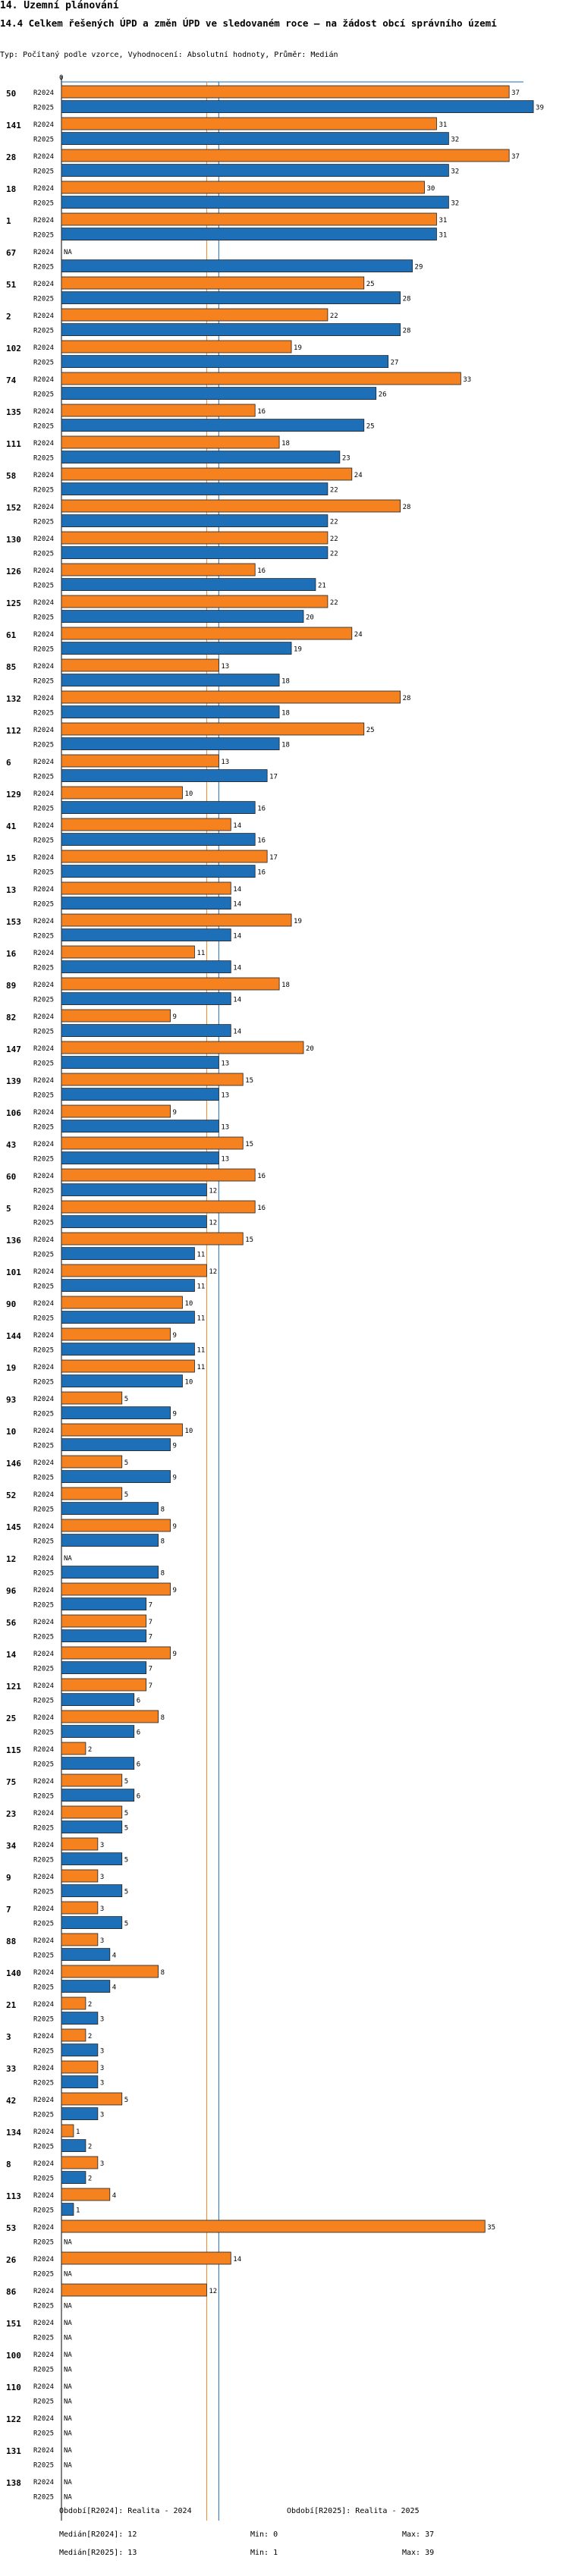 The image size is (569, 2576). I want to click on group-label: 101, so click(14, 1272).